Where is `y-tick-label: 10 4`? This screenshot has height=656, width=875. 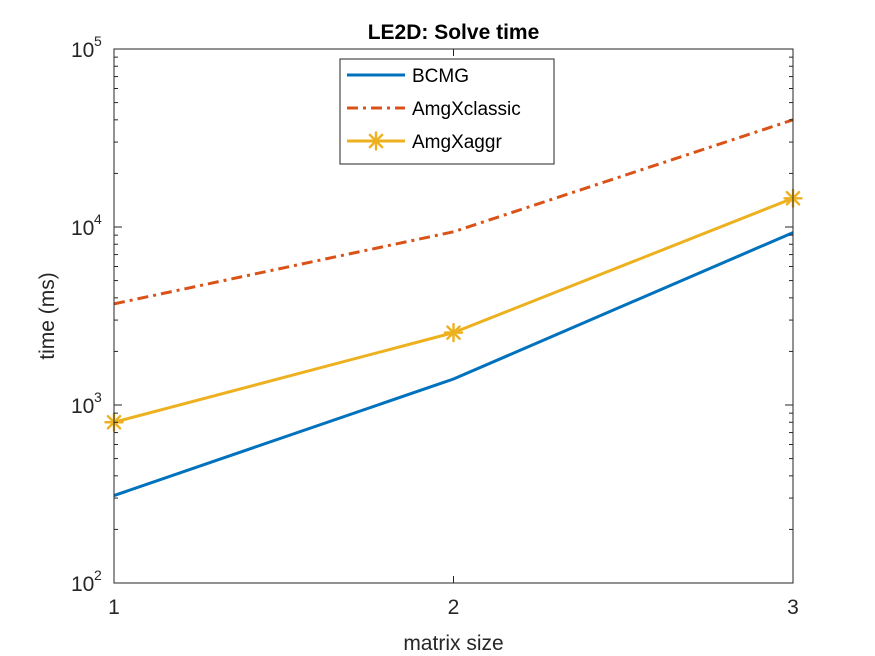
y-tick-label: 10 4 is located at coordinates (86, 225).